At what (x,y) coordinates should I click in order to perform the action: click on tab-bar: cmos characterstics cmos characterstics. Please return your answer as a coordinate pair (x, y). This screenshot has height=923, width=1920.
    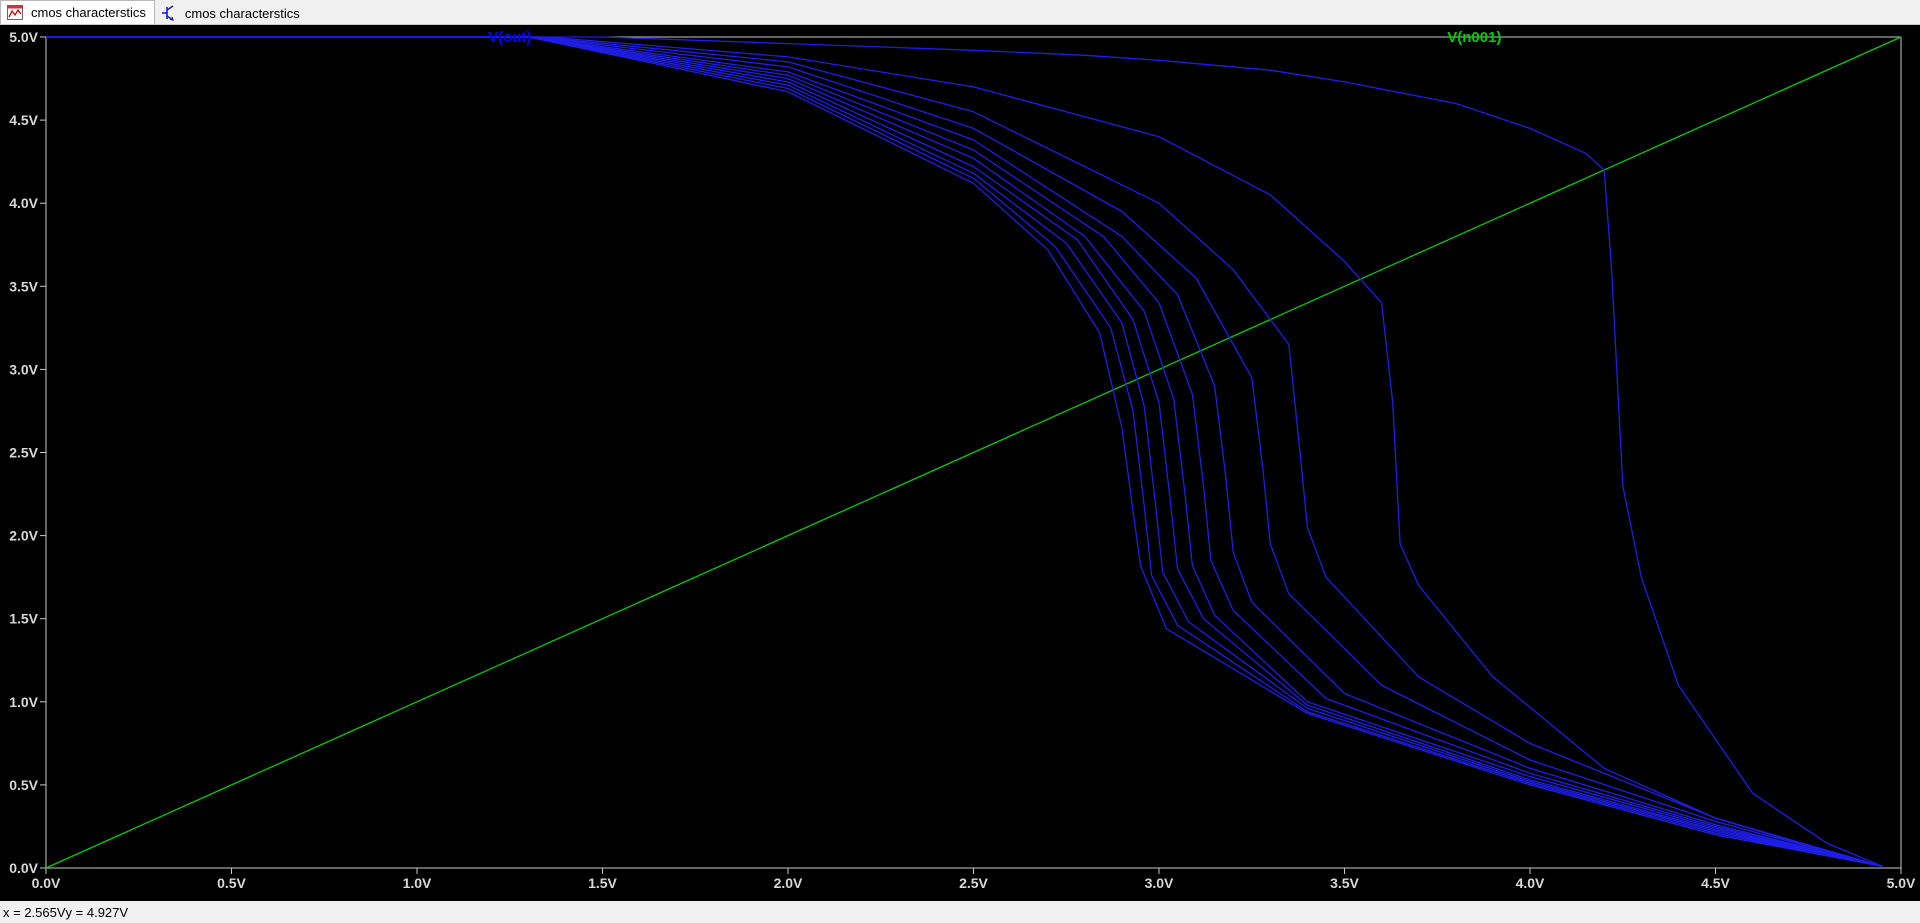
    Looking at the image, I should click on (960, 12).